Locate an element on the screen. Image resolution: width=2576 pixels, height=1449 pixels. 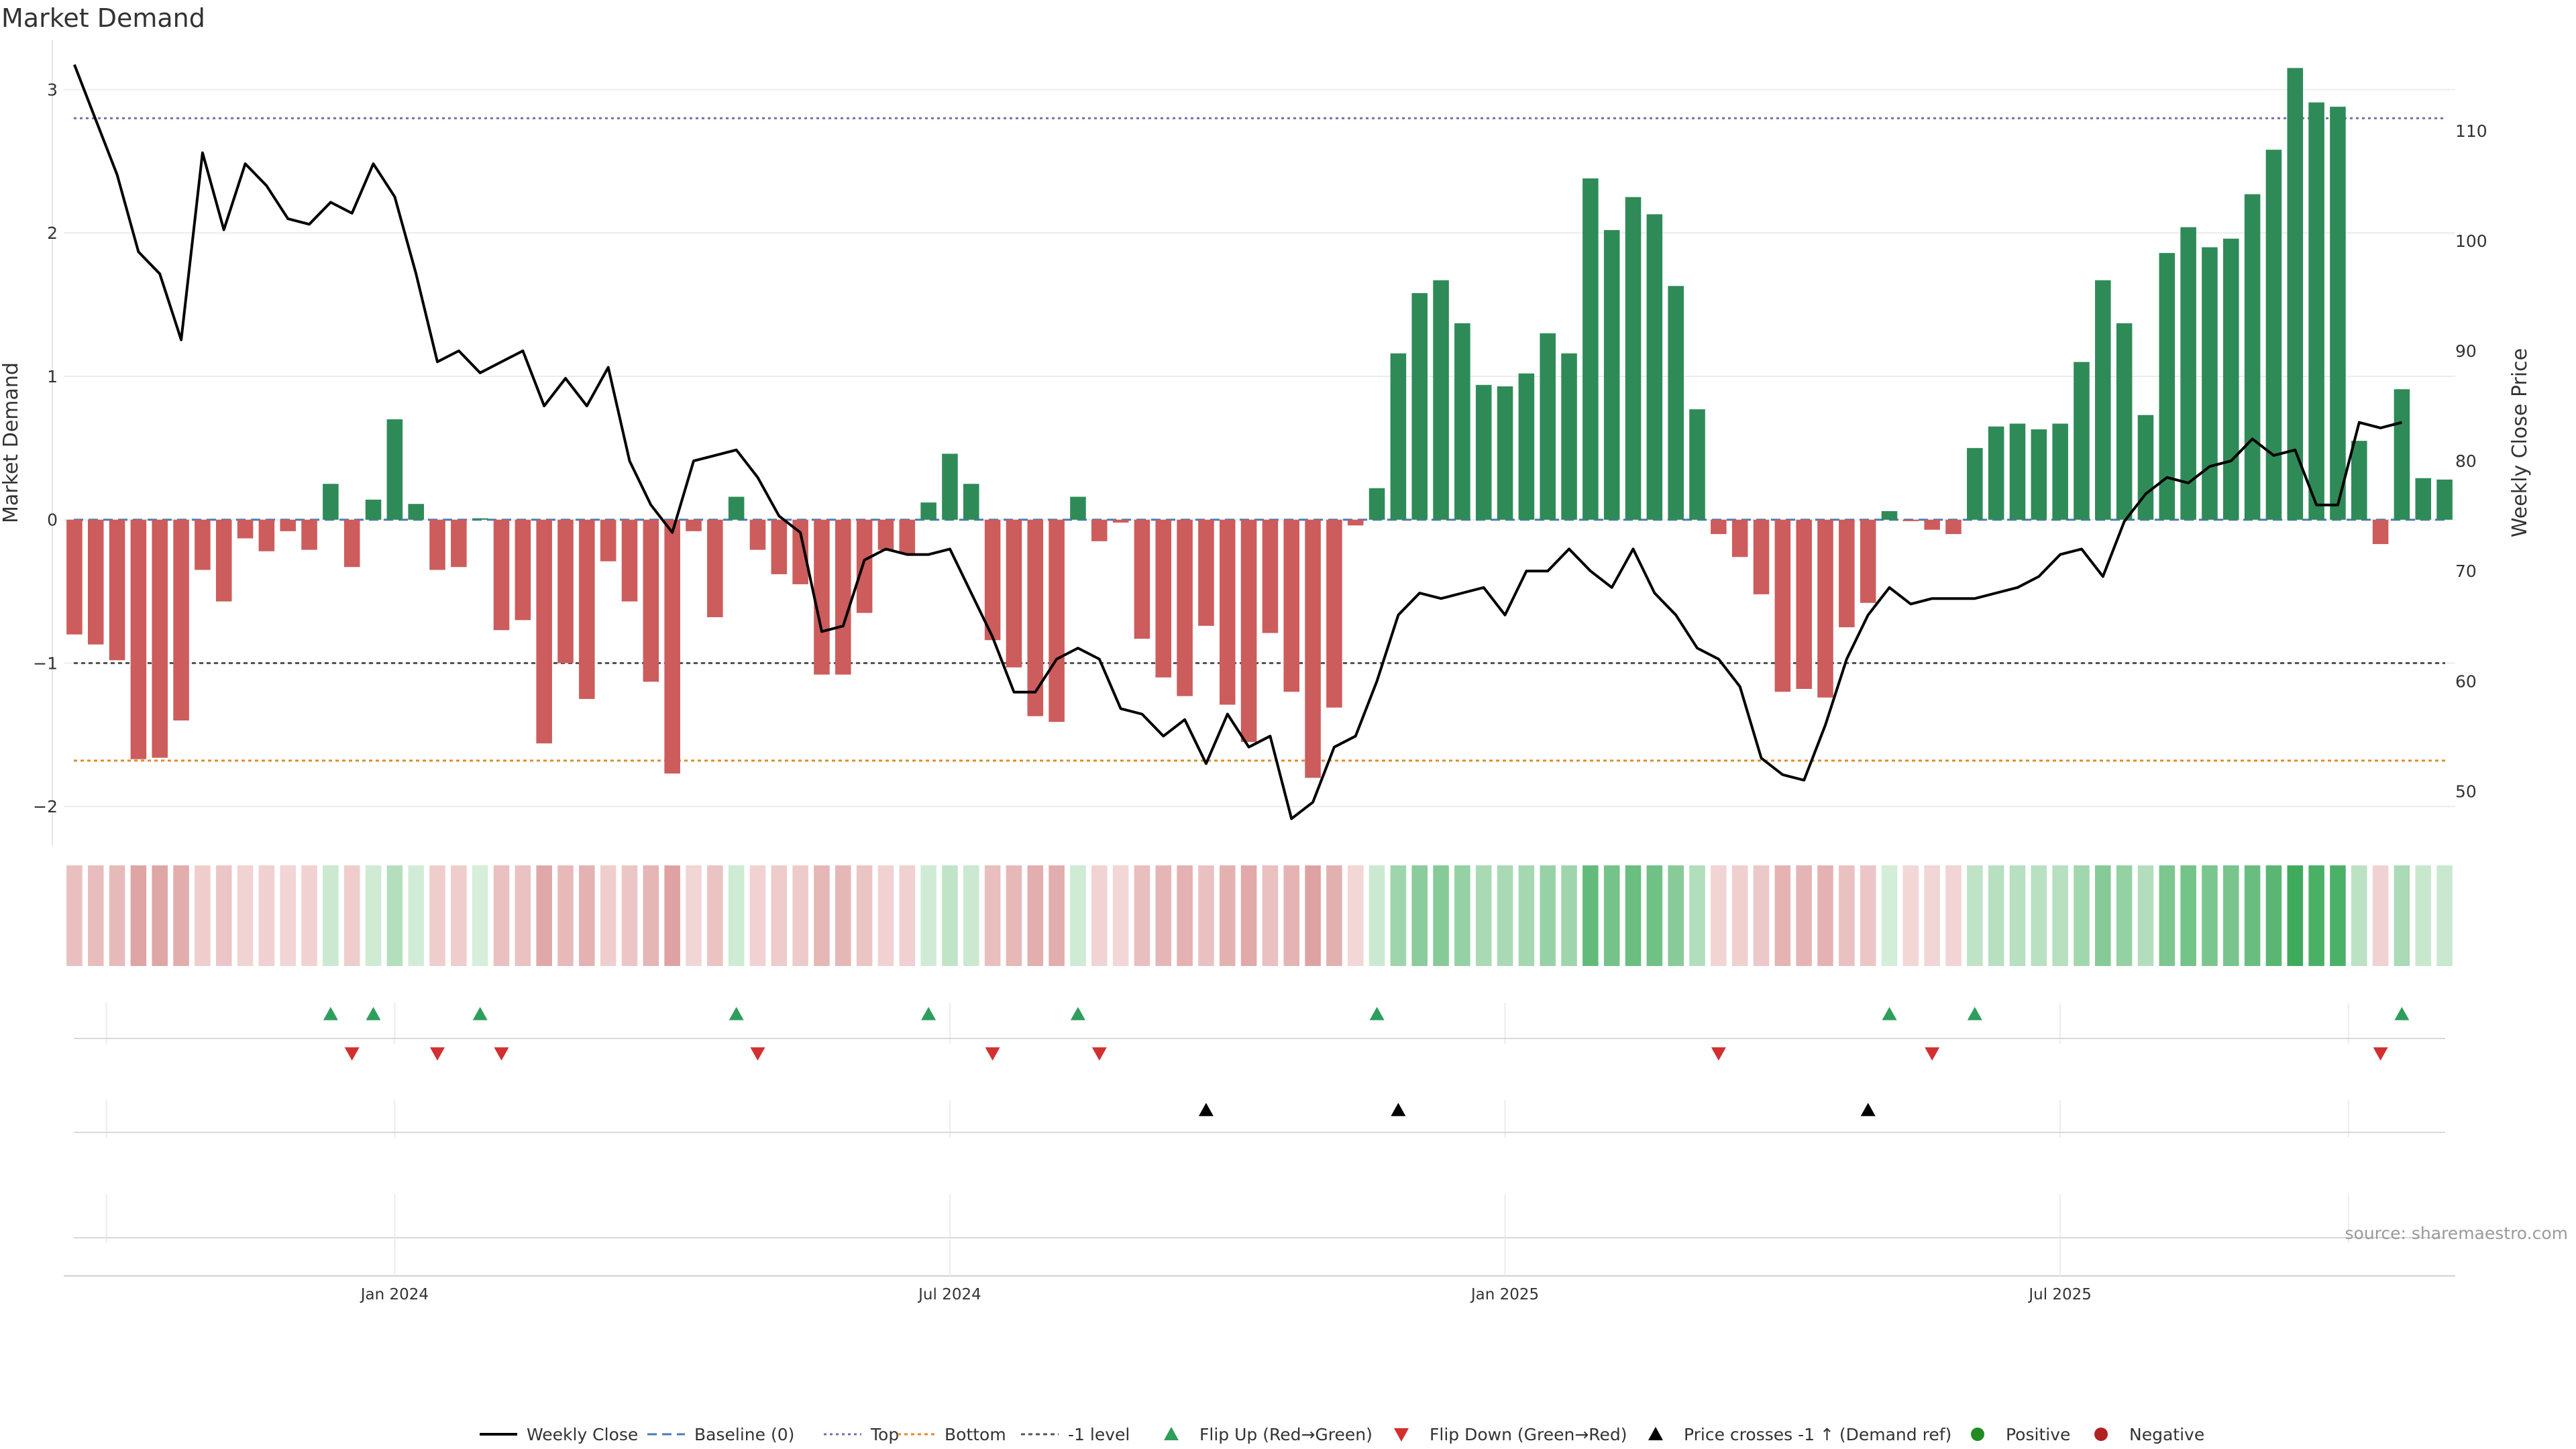
legend-item: -1 level is located at coordinates (1075, 1434).